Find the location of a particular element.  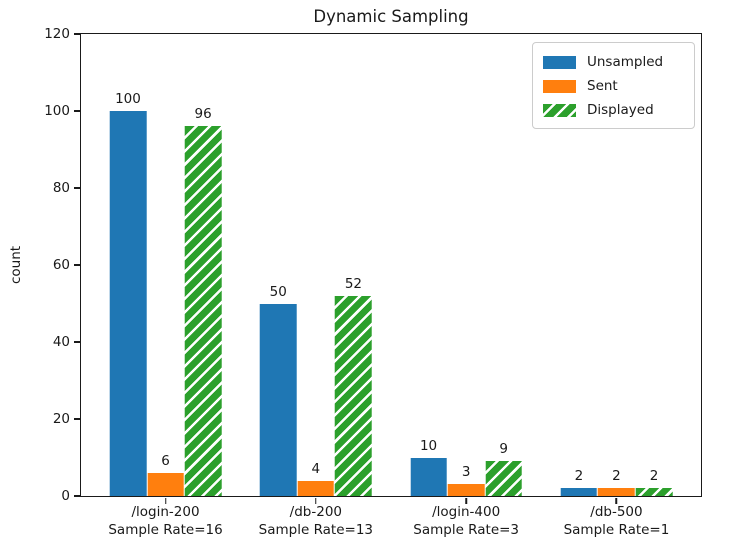

legend-swatch-displayed-icon is located at coordinates (559, 110).